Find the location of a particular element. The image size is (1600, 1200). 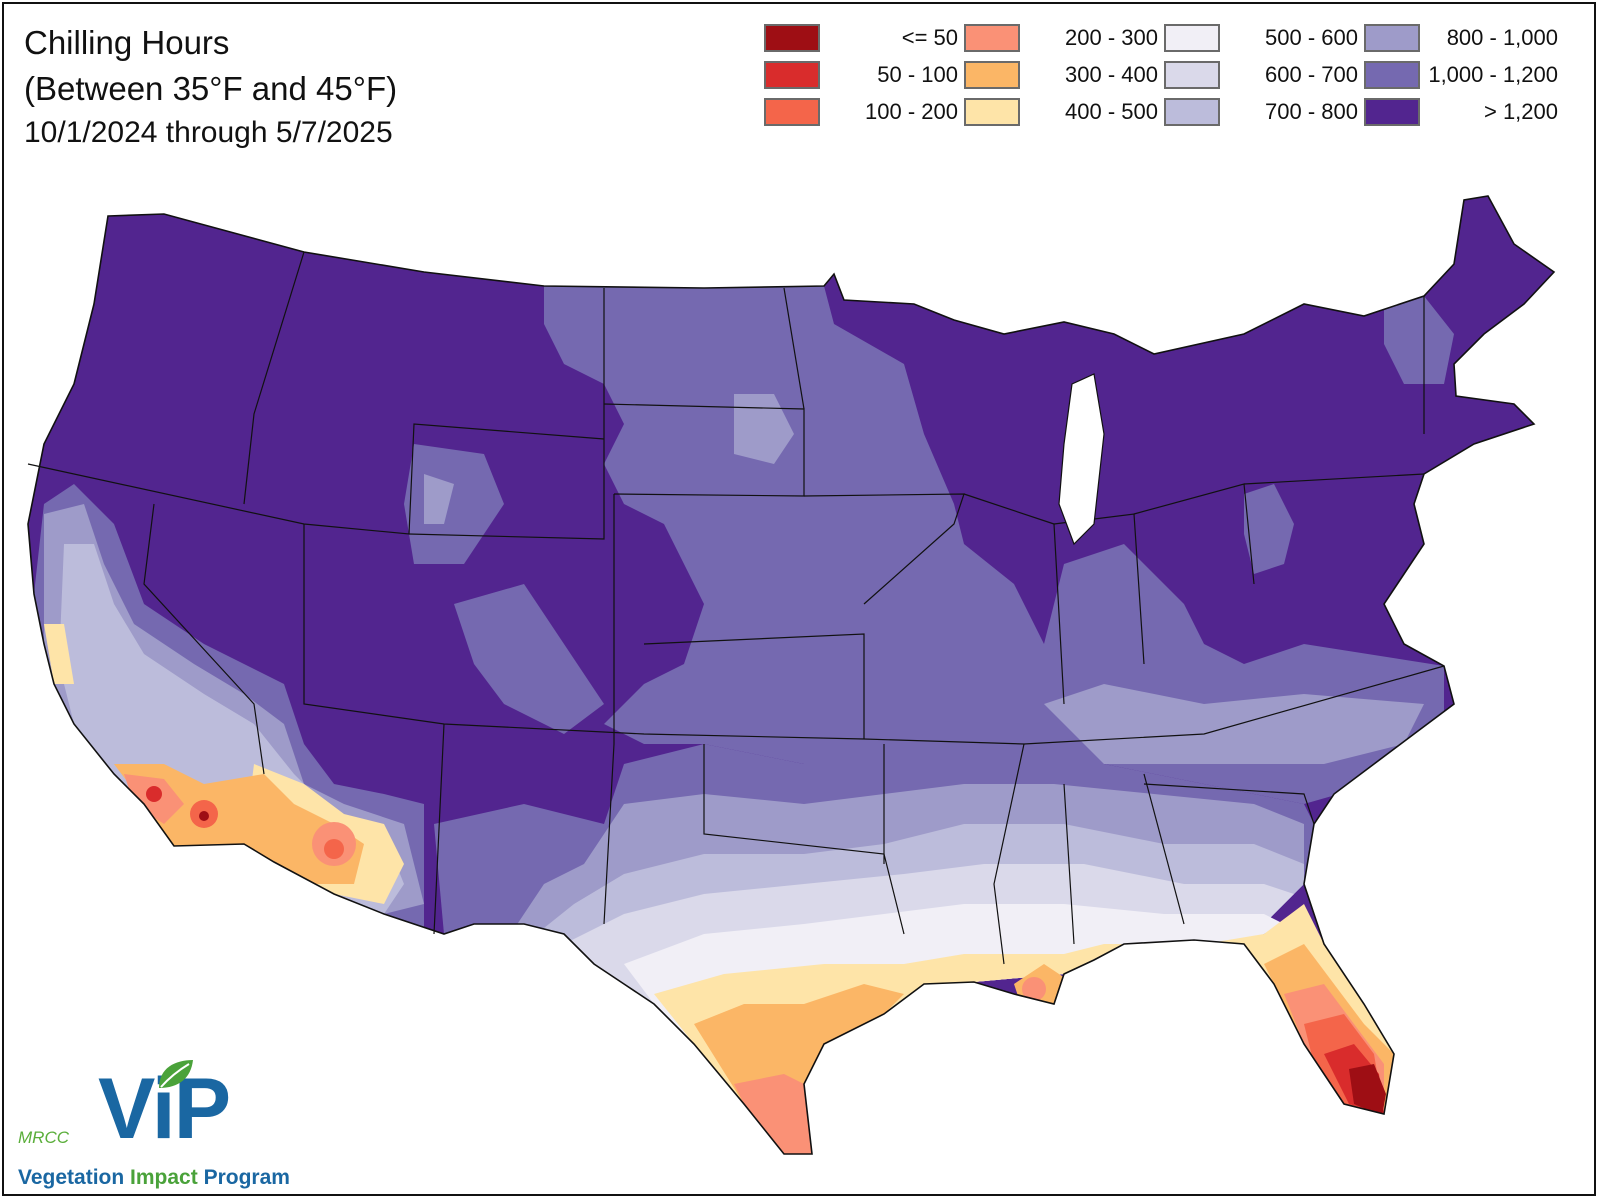

legend-item: 1,000 - 1,200 is located at coordinates (1464, 74).